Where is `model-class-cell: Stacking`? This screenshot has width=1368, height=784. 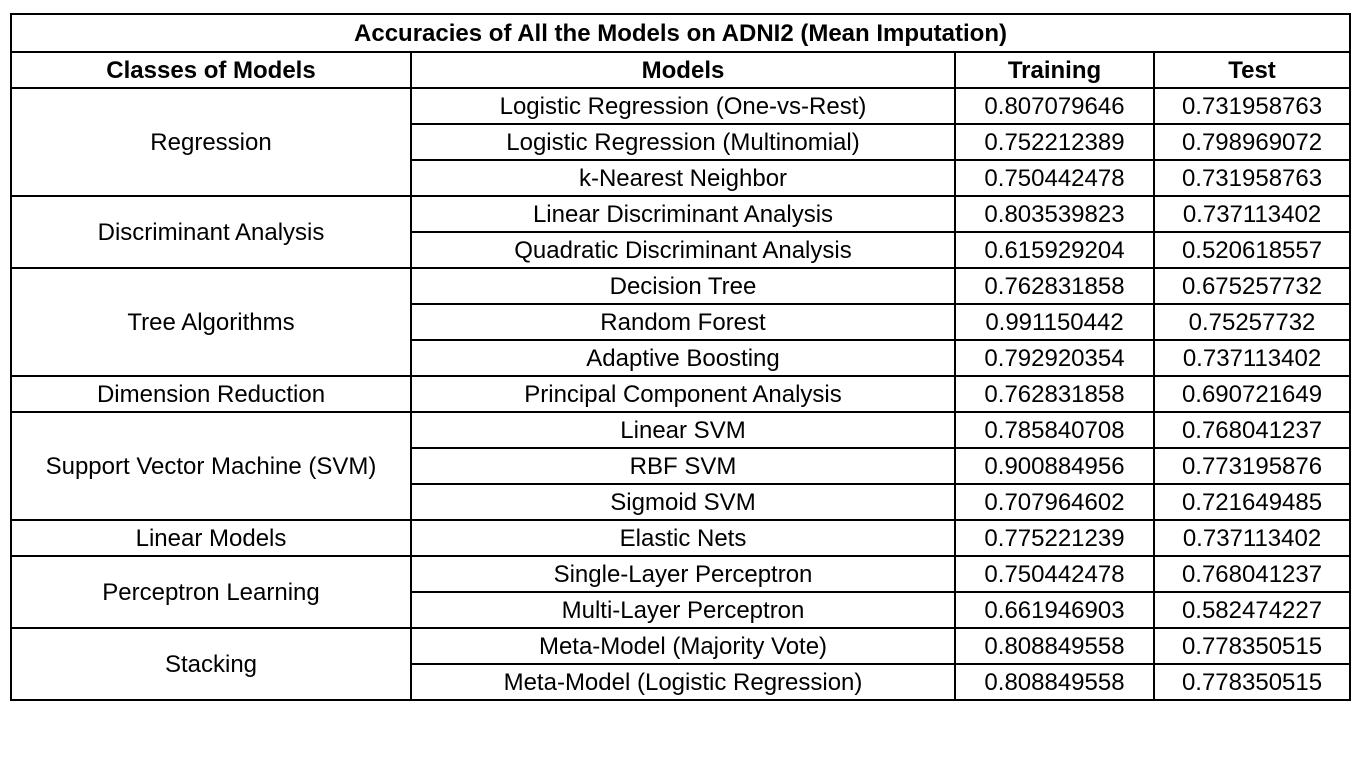
model-class-cell: Stacking is located at coordinates (211, 664).